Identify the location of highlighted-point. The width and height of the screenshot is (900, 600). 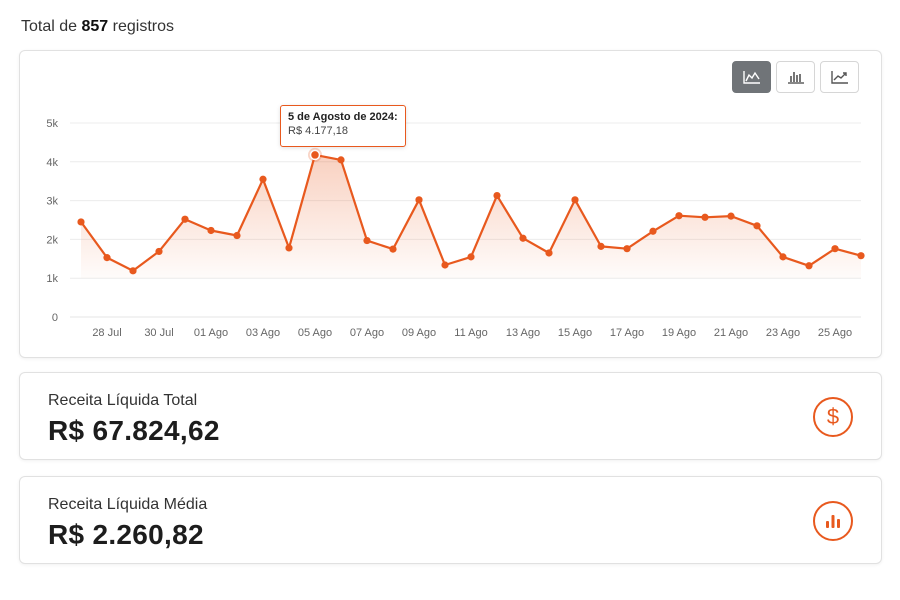
(315, 155).